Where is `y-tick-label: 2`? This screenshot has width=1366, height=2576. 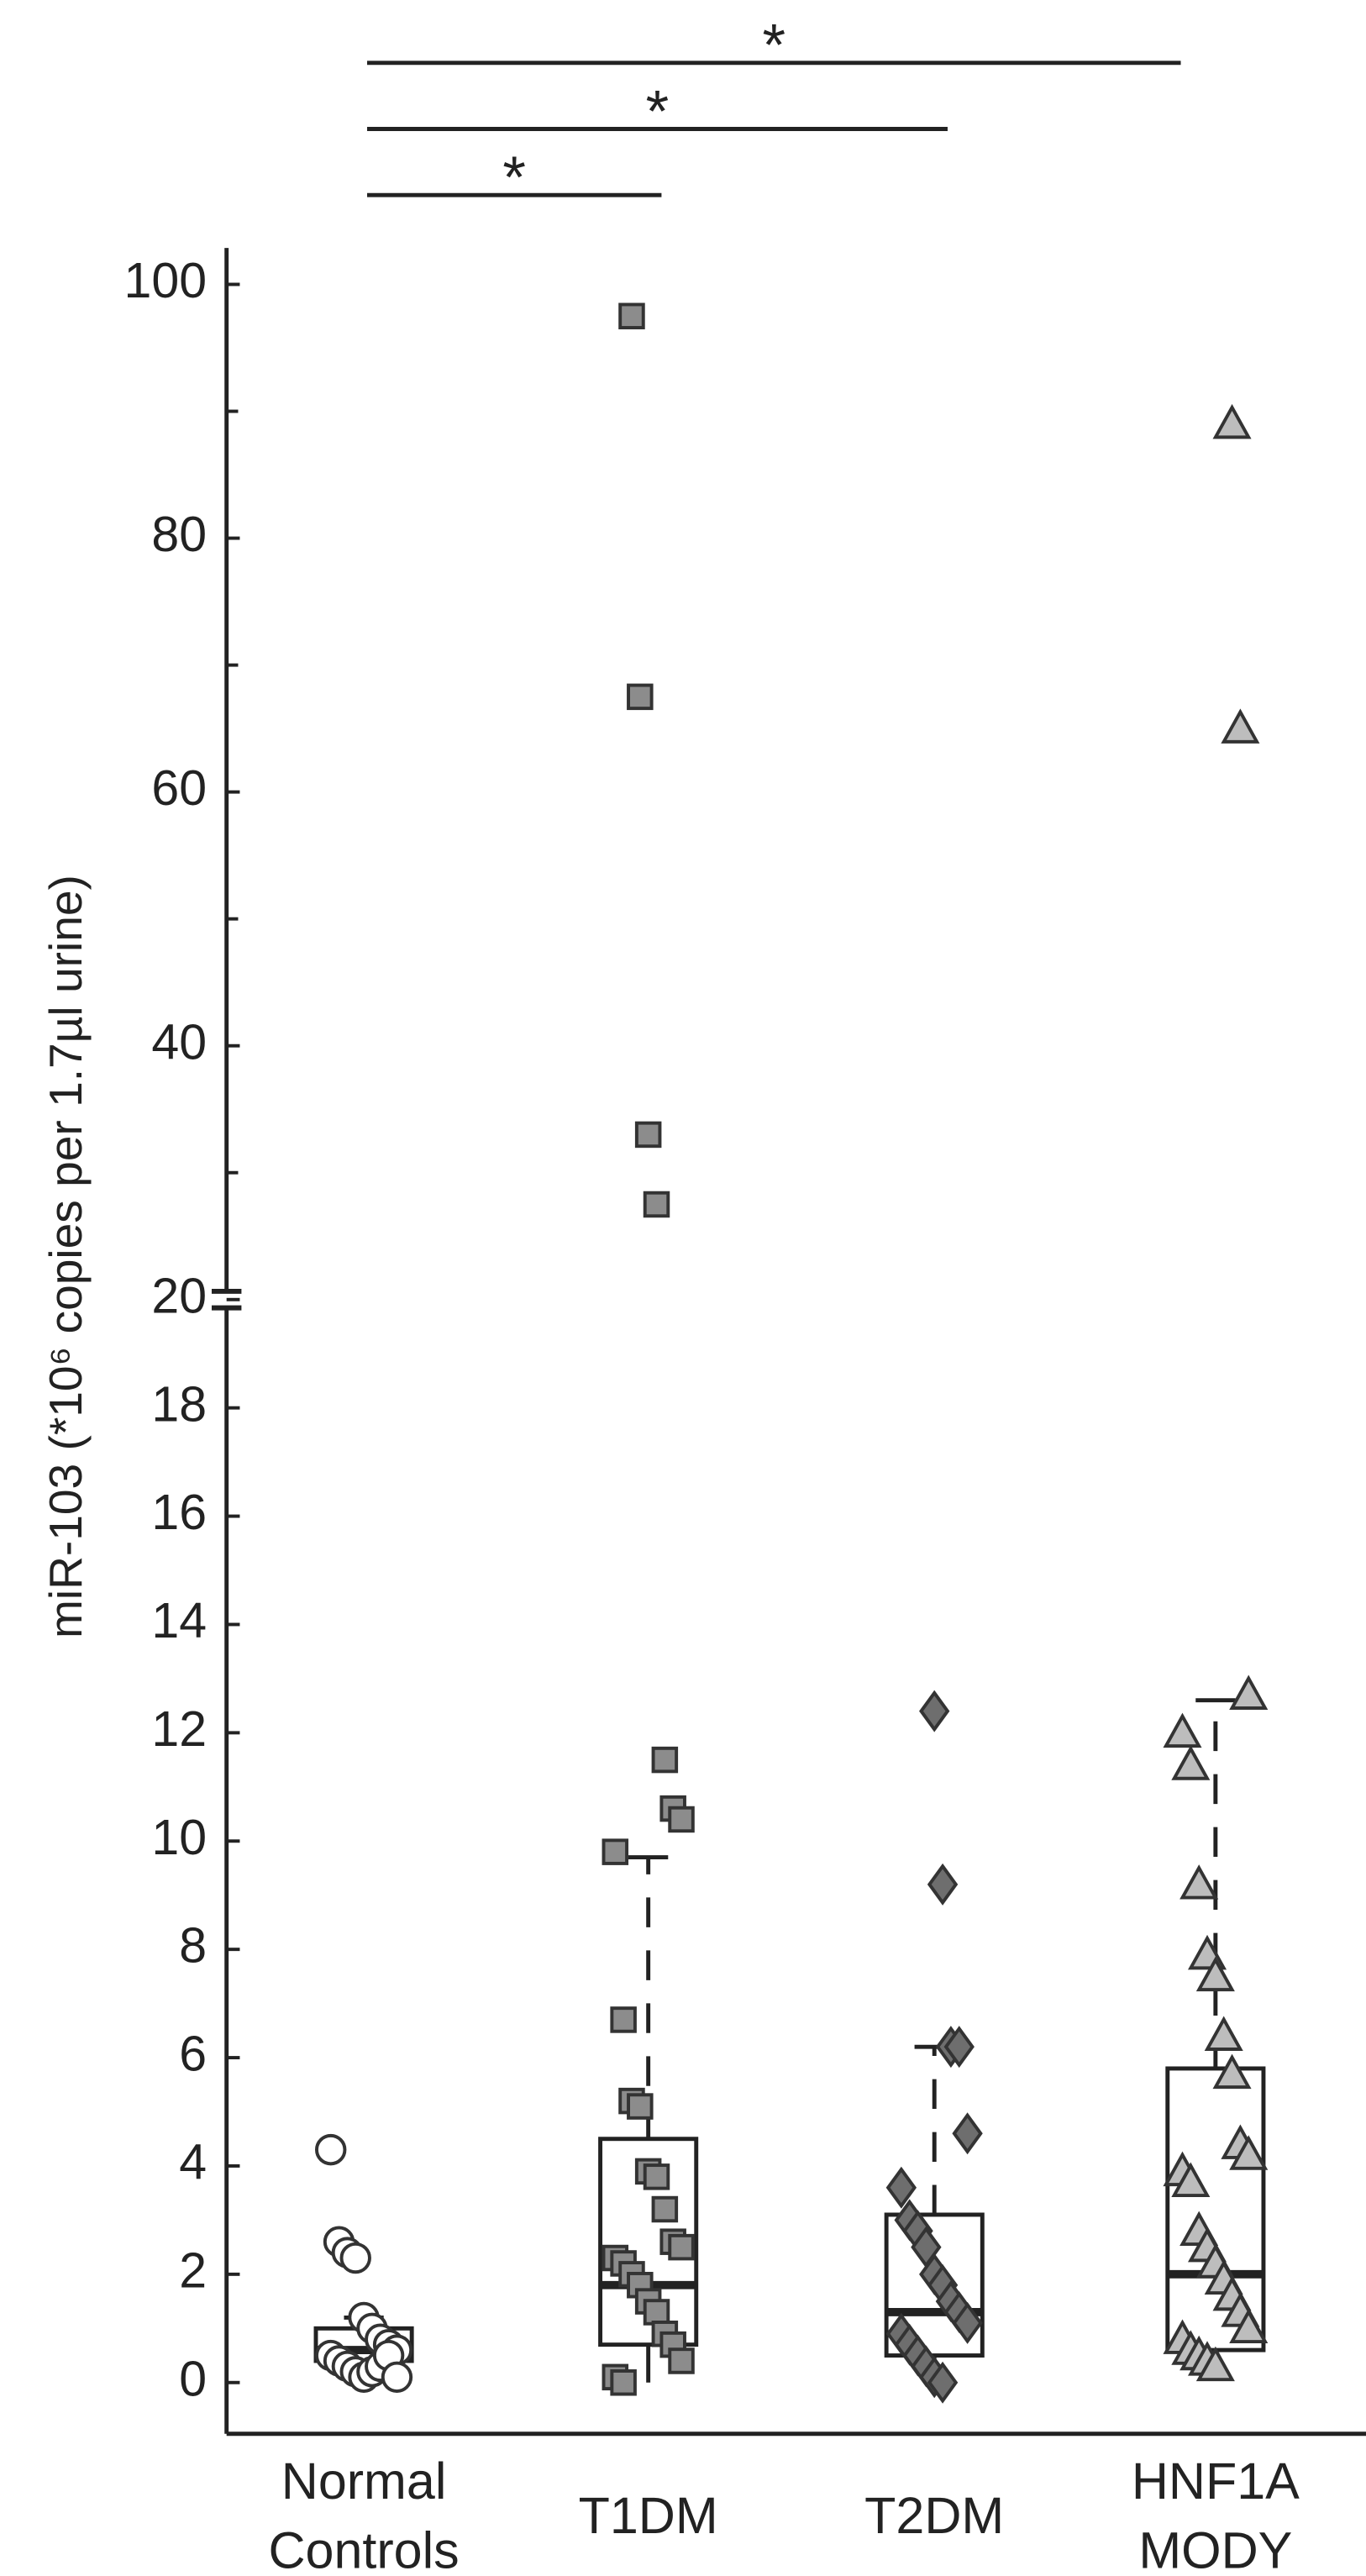 y-tick-label: 2 is located at coordinates (193, 2270).